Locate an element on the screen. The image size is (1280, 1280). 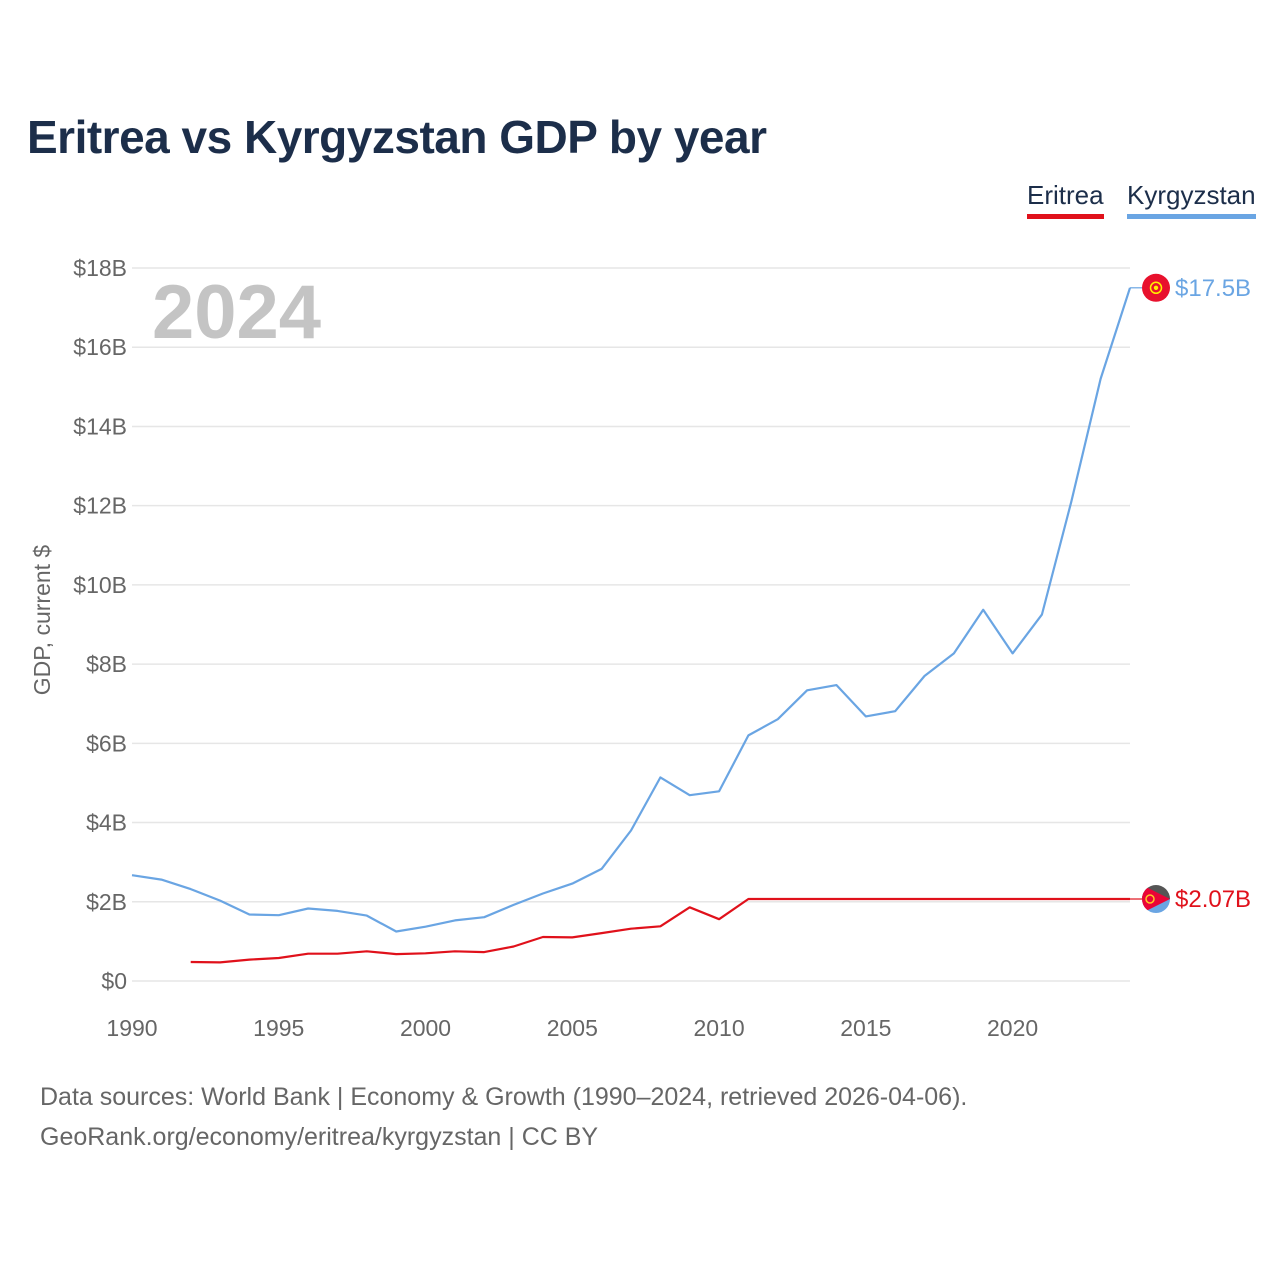
x-axis-ticks: 1990 1995 2000 2005 2010 2015 2020 is located at coordinates (572, 1028).